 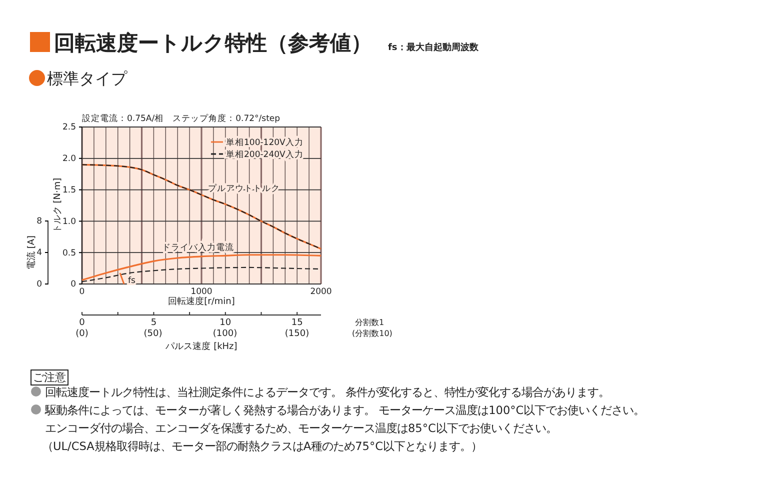 What do you see at coordinates (39, 285) in the screenshot?
I see `y2-tick-label: 0` at bounding box center [39, 285].